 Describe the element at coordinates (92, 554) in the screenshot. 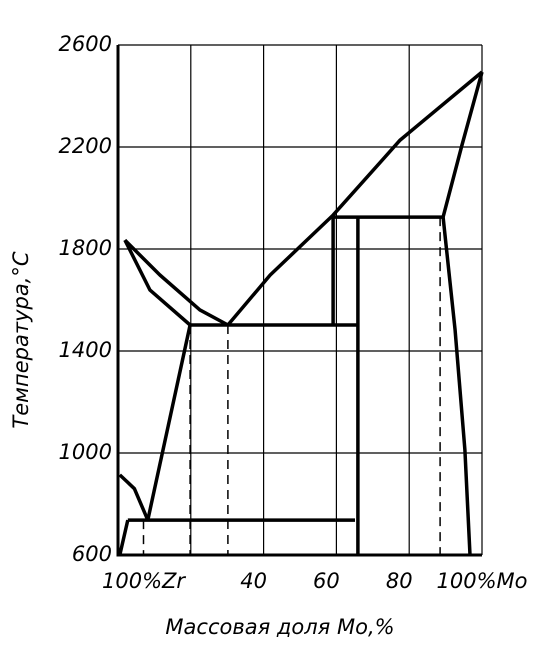

I see `y-tick-label: 600` at that location.